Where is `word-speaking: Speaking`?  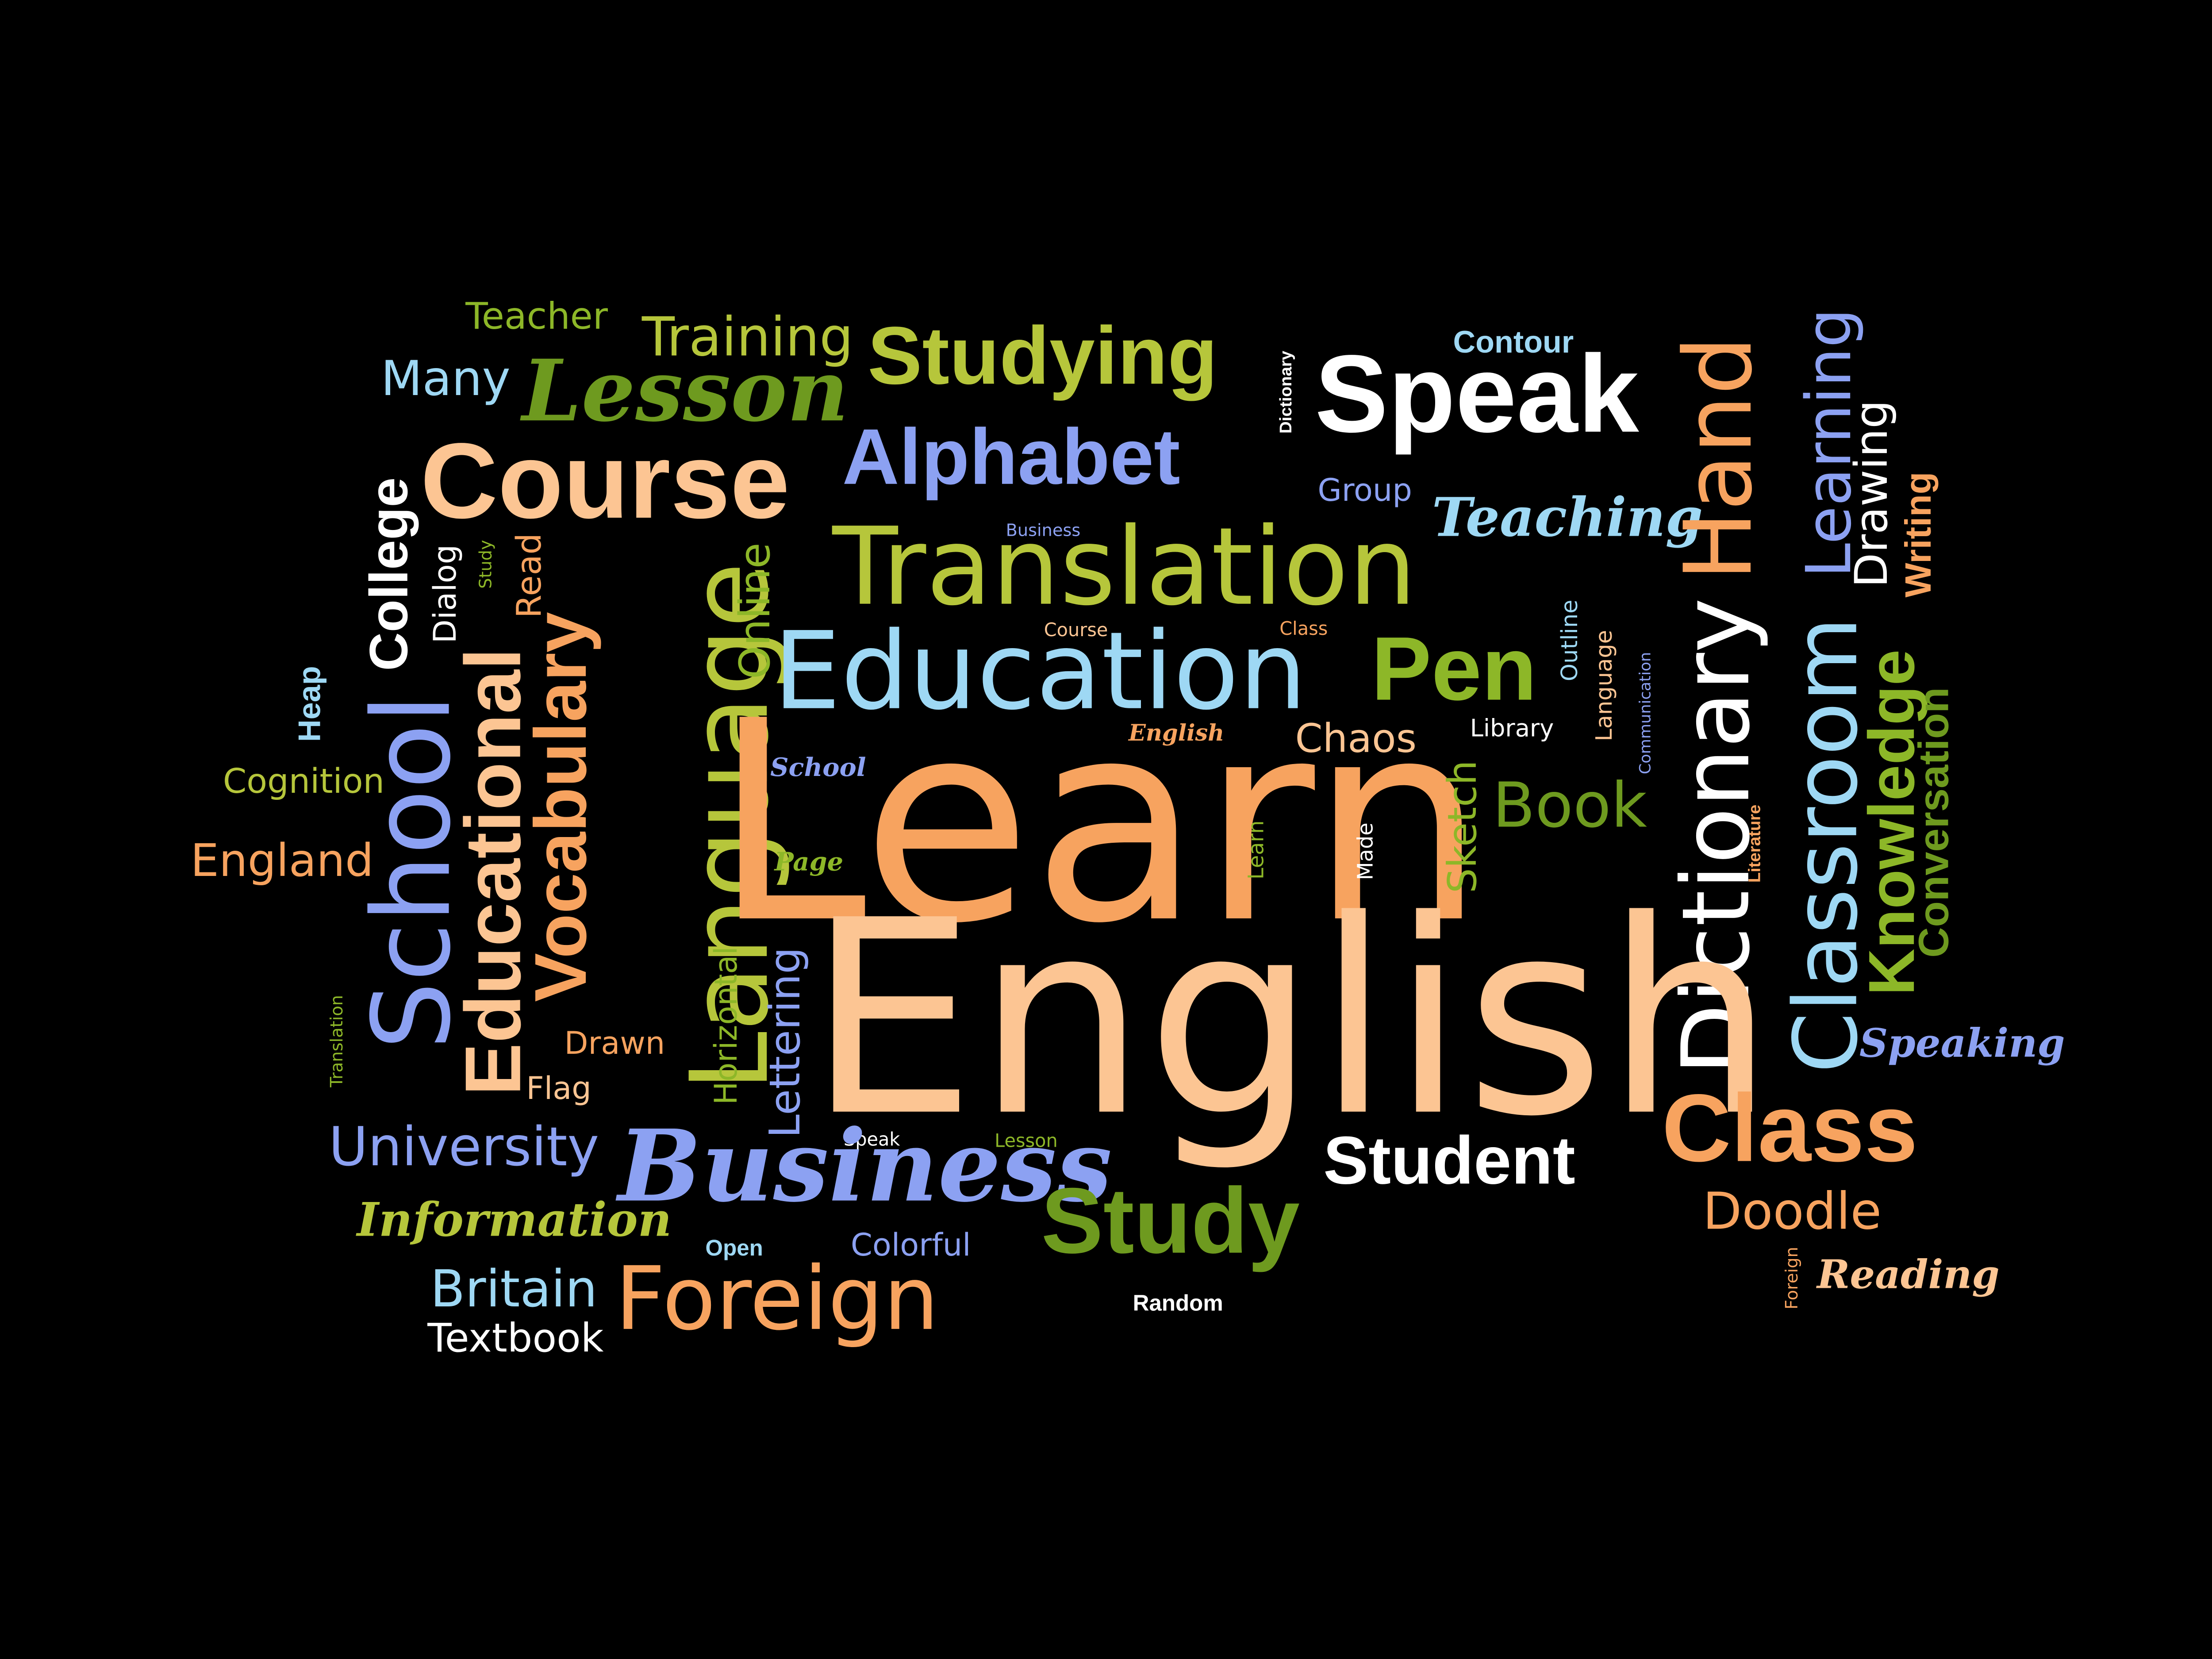 word-speaking: Speaking is located at coordinates (1962, 1043).